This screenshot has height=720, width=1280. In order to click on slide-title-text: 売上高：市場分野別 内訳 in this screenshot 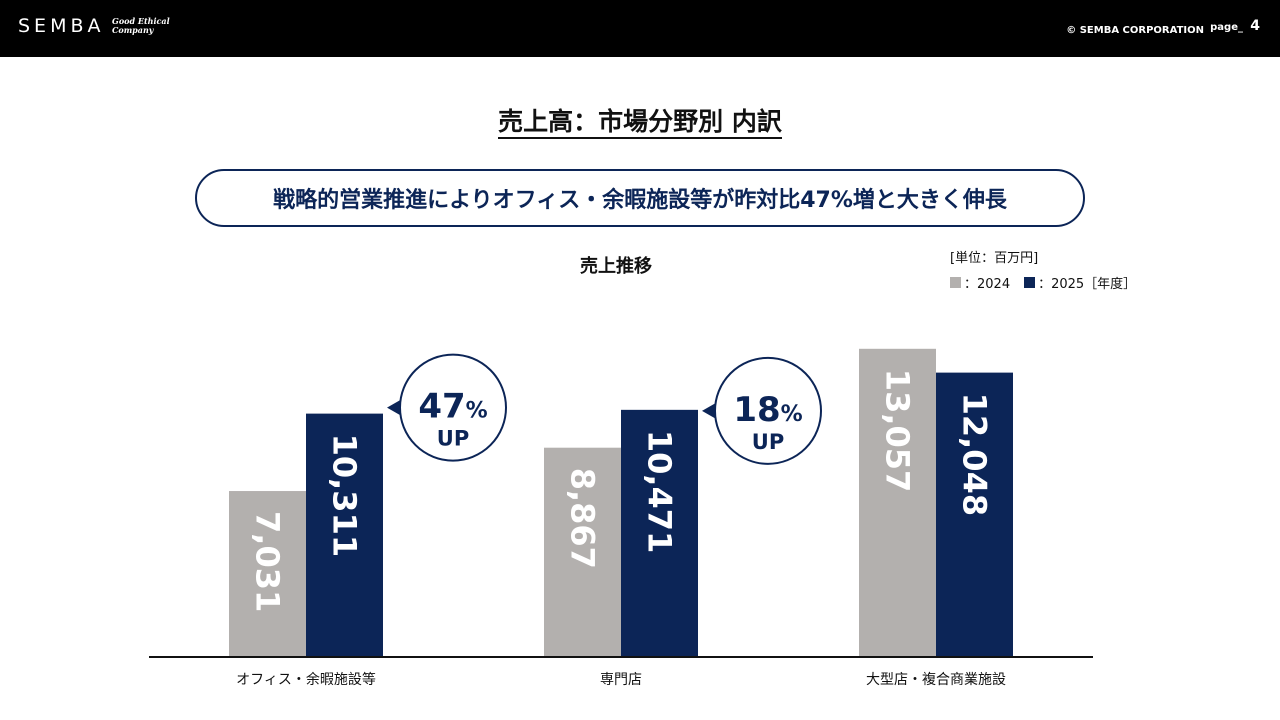, I will do `click(640, 123)`.